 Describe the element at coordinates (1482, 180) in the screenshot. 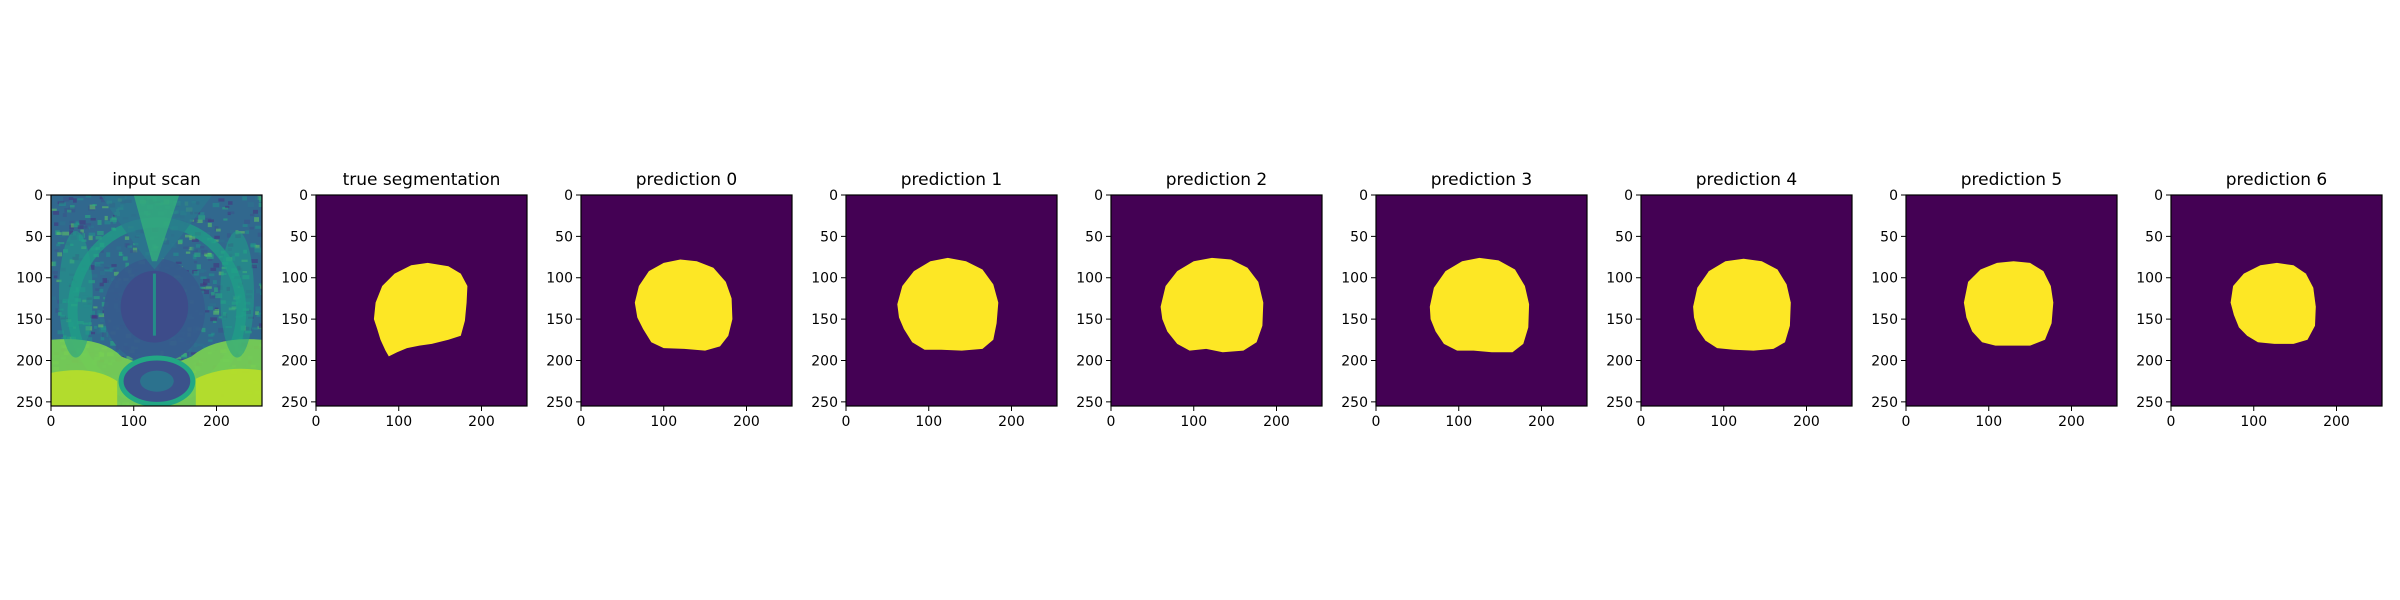

I see `panel-title: prediction 3` at that location.